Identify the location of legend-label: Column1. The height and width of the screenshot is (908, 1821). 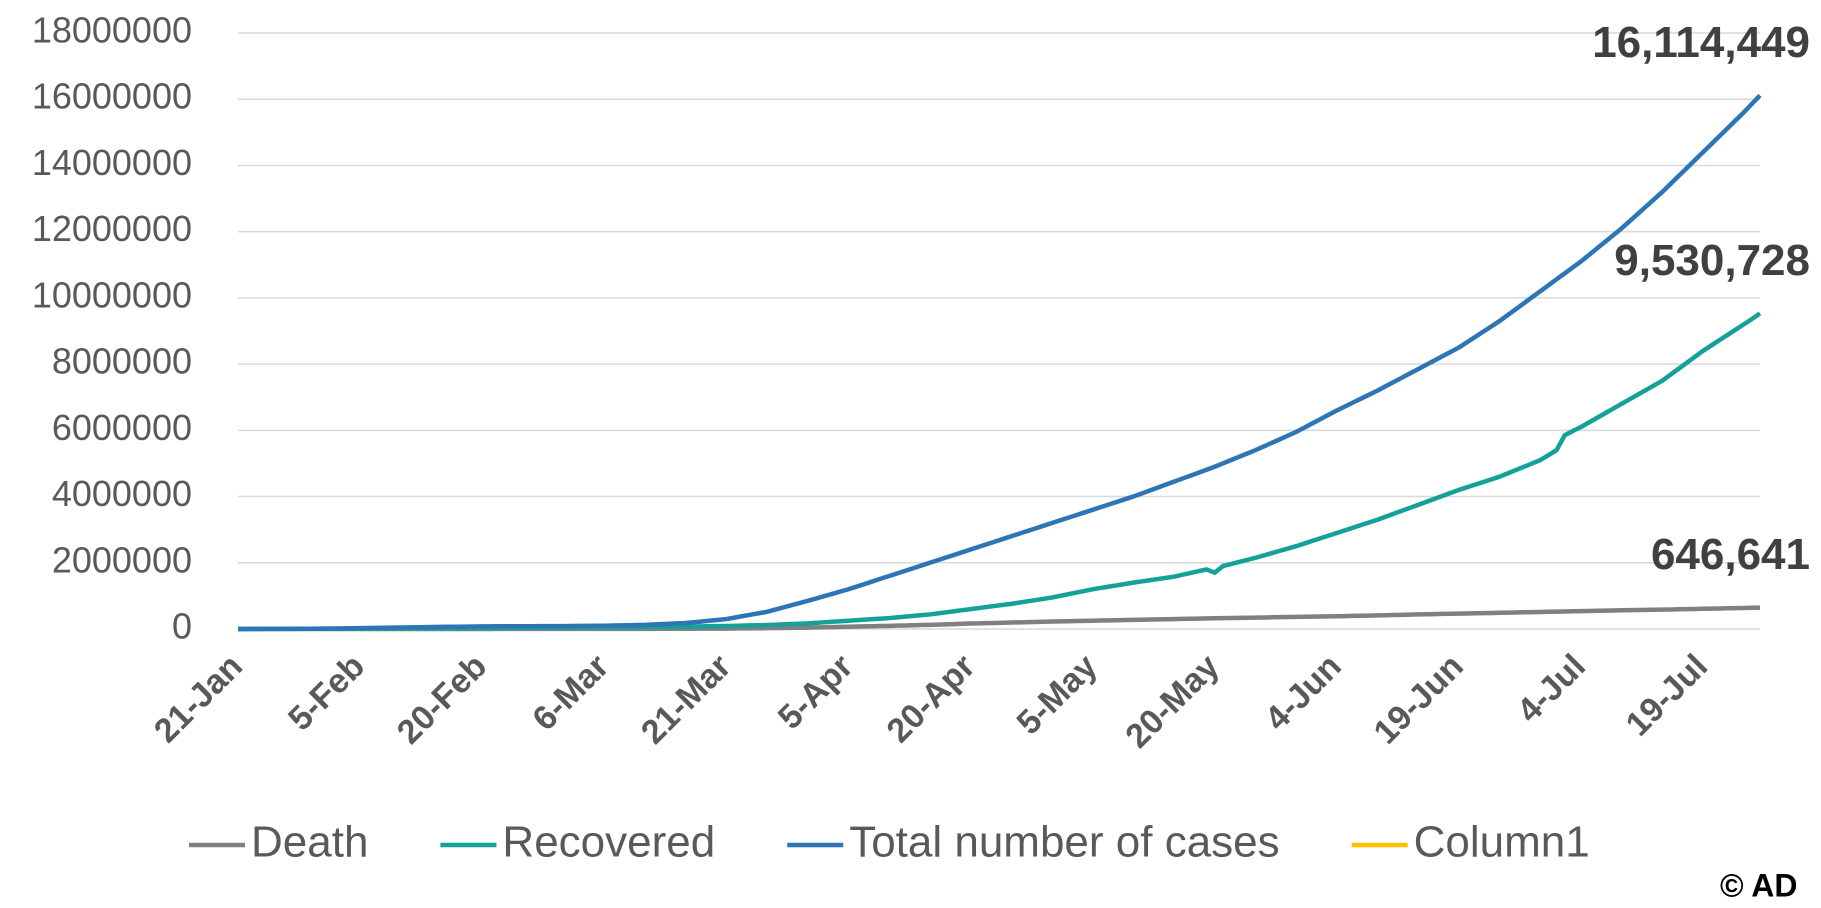
(1502, 842).